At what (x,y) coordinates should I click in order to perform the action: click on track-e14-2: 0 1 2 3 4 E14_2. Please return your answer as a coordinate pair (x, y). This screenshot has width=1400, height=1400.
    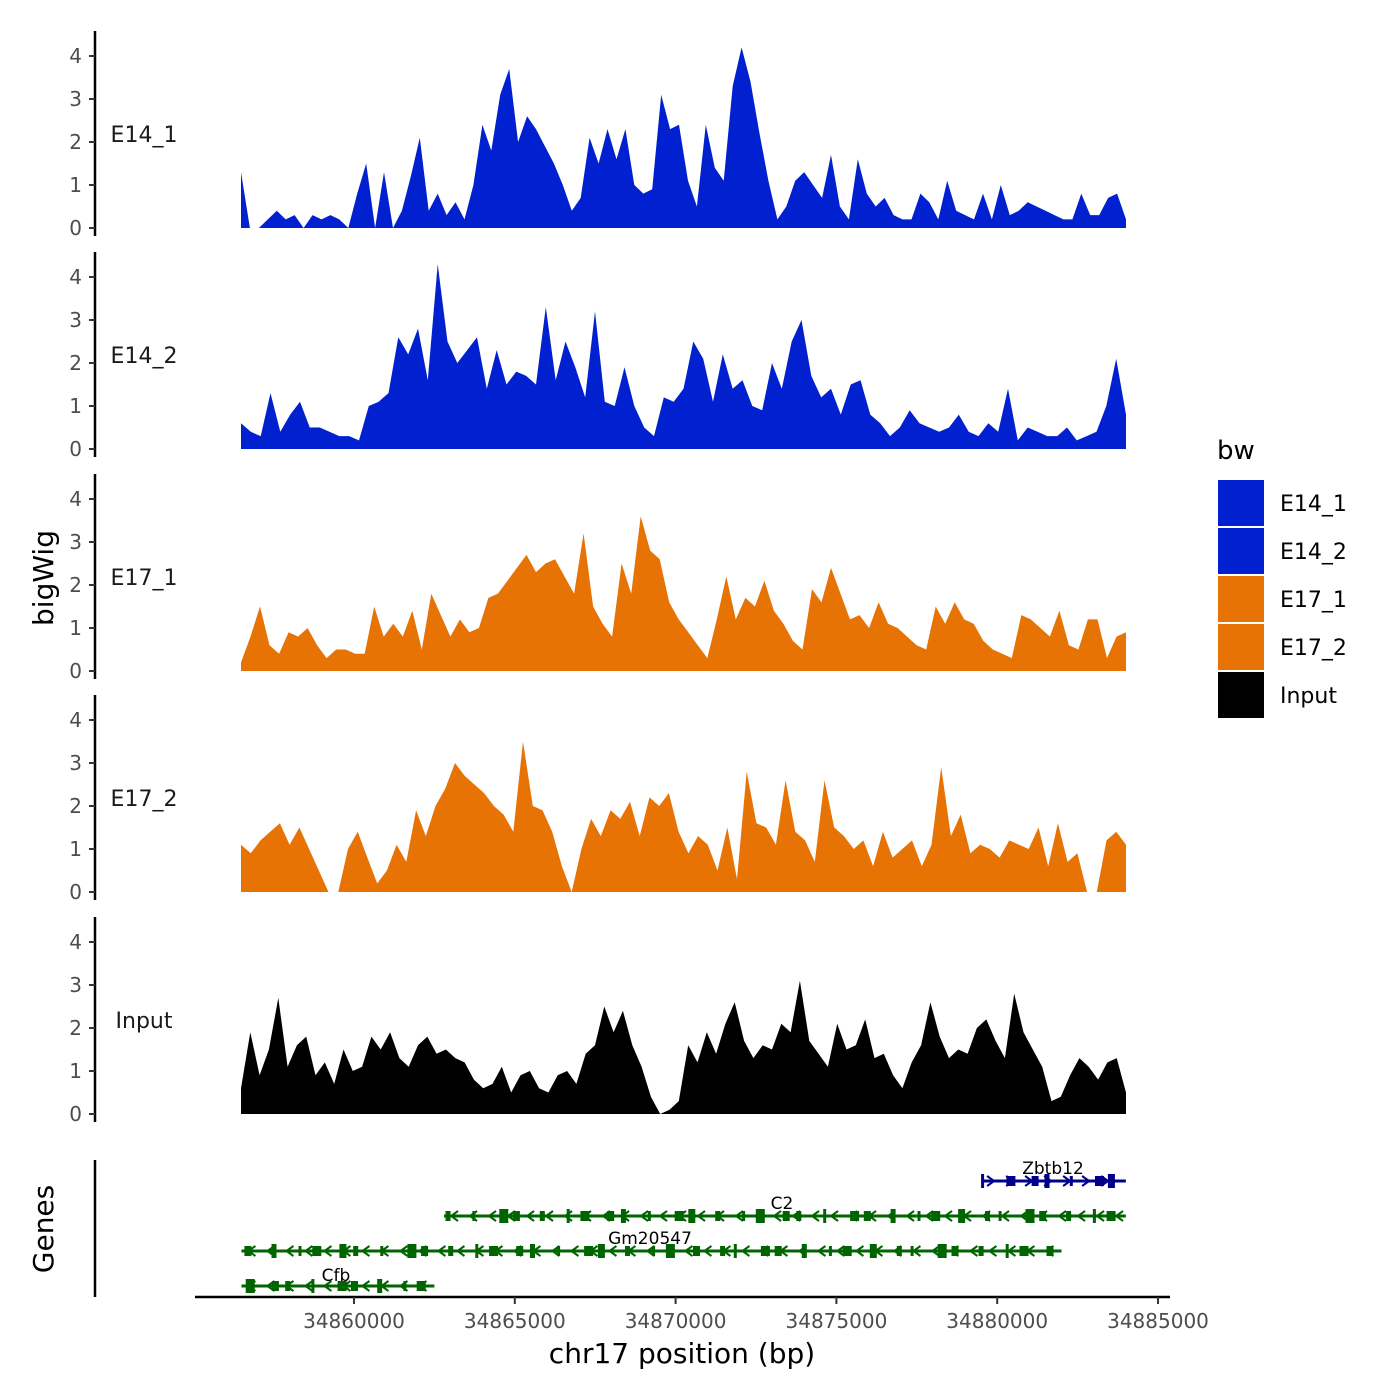
    Looking at the image, I should click on (597, 356).